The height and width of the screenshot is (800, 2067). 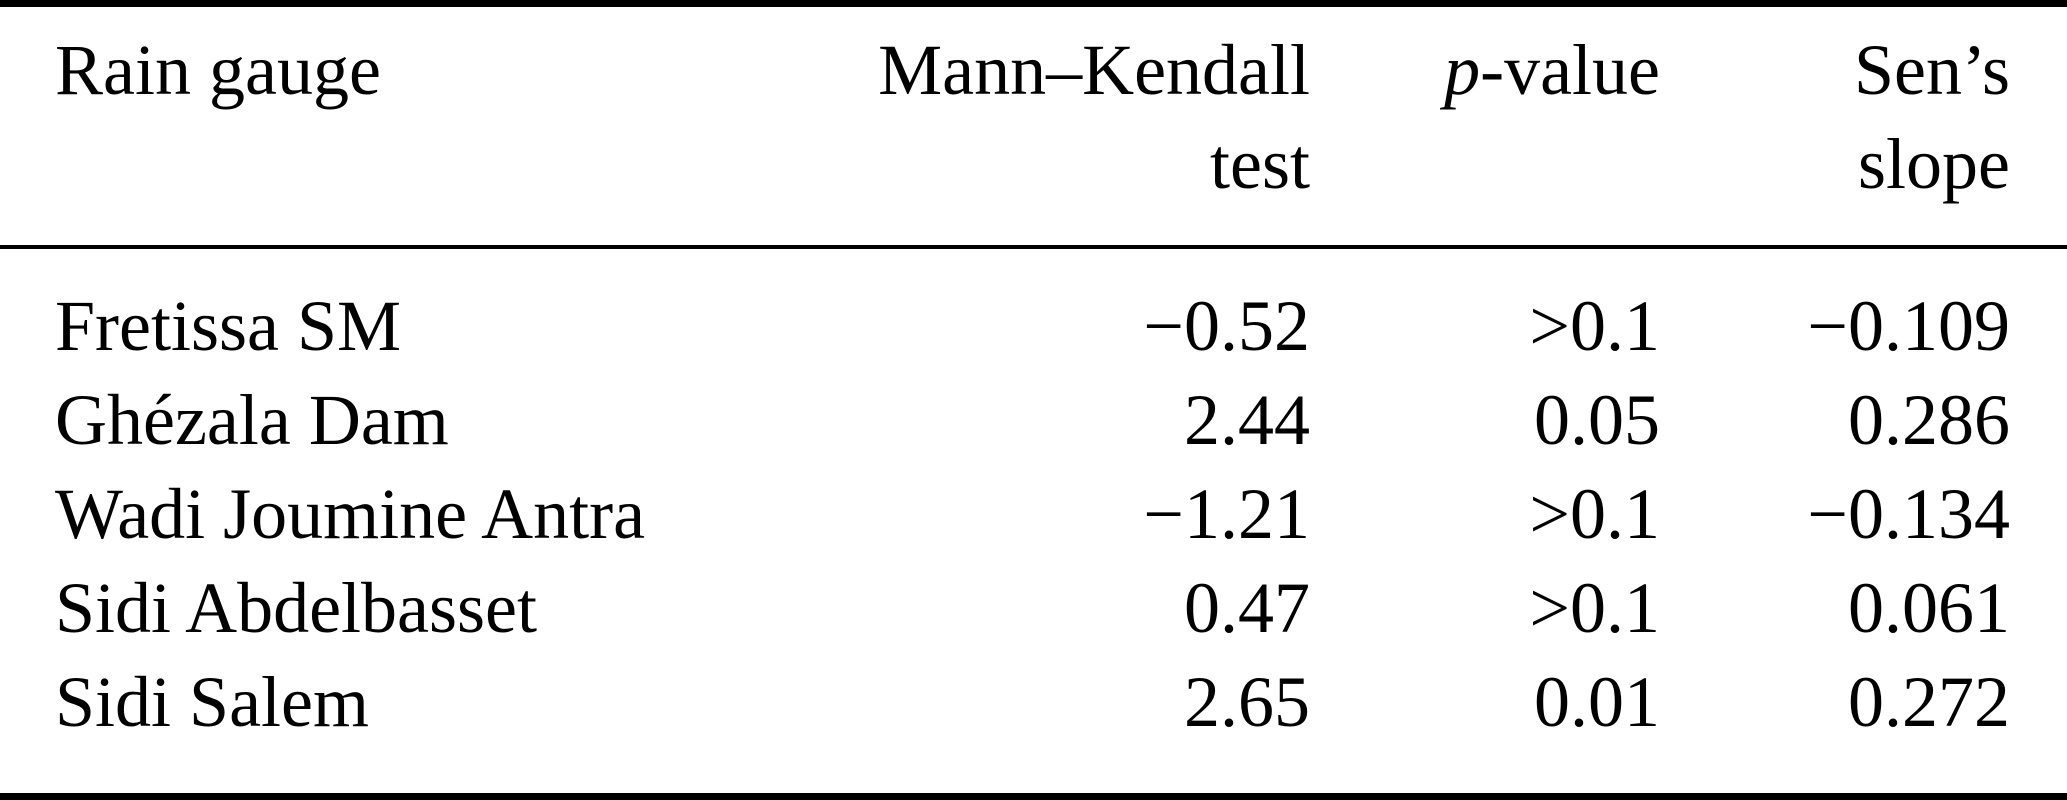 I want to click on sens-slope-cell: −0.109, so click(x=1908, y=326).